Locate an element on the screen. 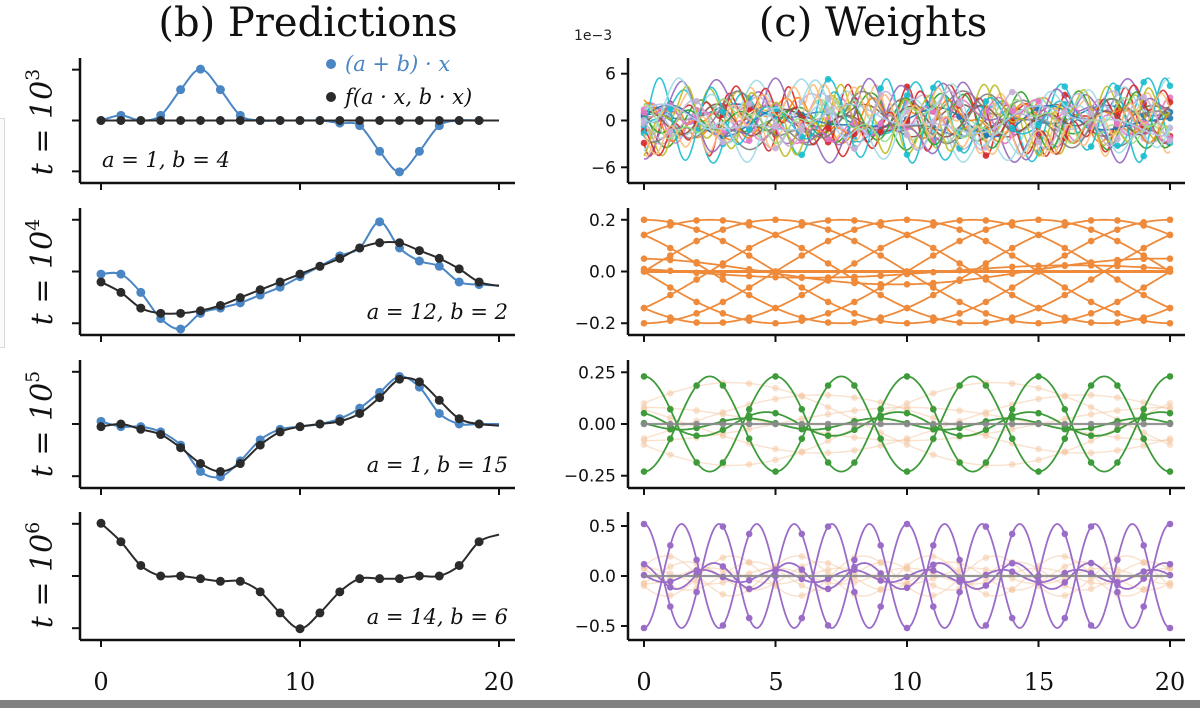 This screenshot has height=708, width=1200. row-label-2: t = 104 is located at coordinates (41, 272).